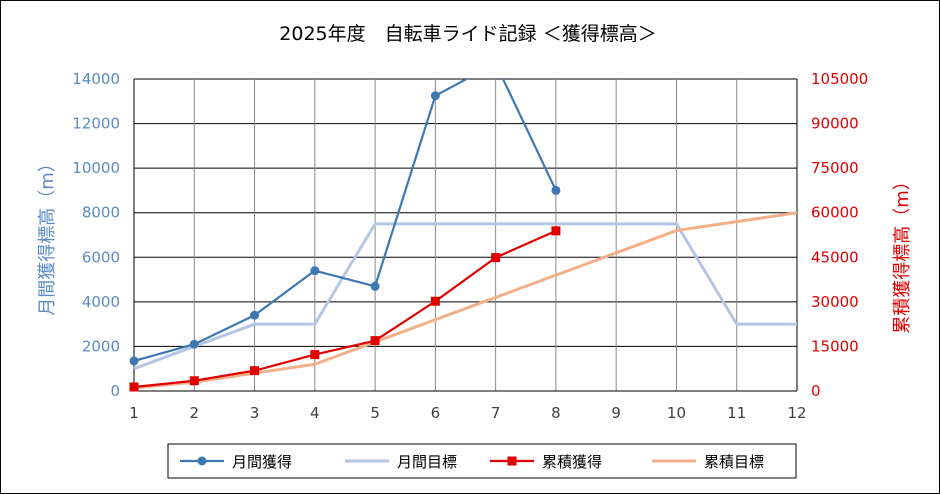 Image resolution: width=940 pixels, height=494 pixels. What do you see at coordinates (572, 462) in the screenshot?
I see `legend-label-累積獲得: 累積獲得` at bounding box center [572, 462].